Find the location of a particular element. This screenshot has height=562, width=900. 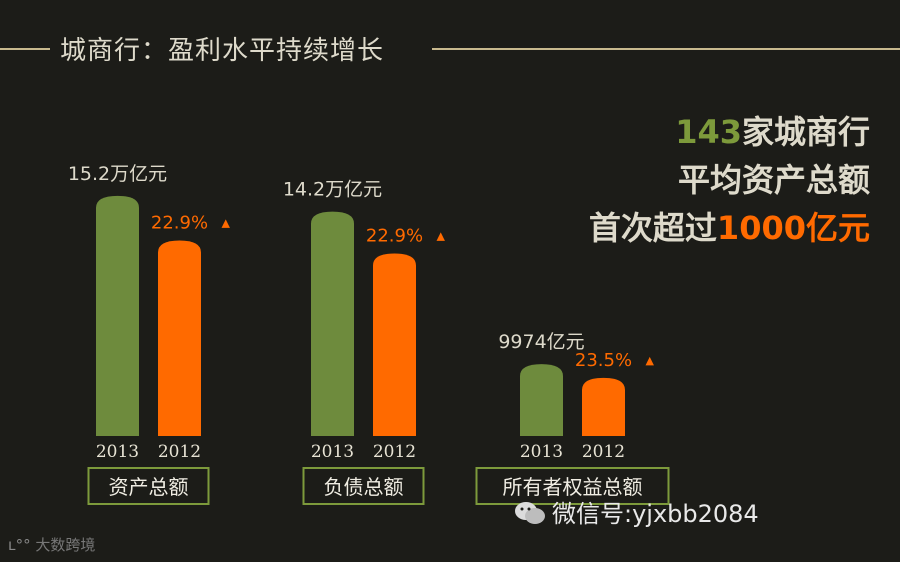

data-label-2013-1: 15.2万亿元 is located at coordinates (117, 174).